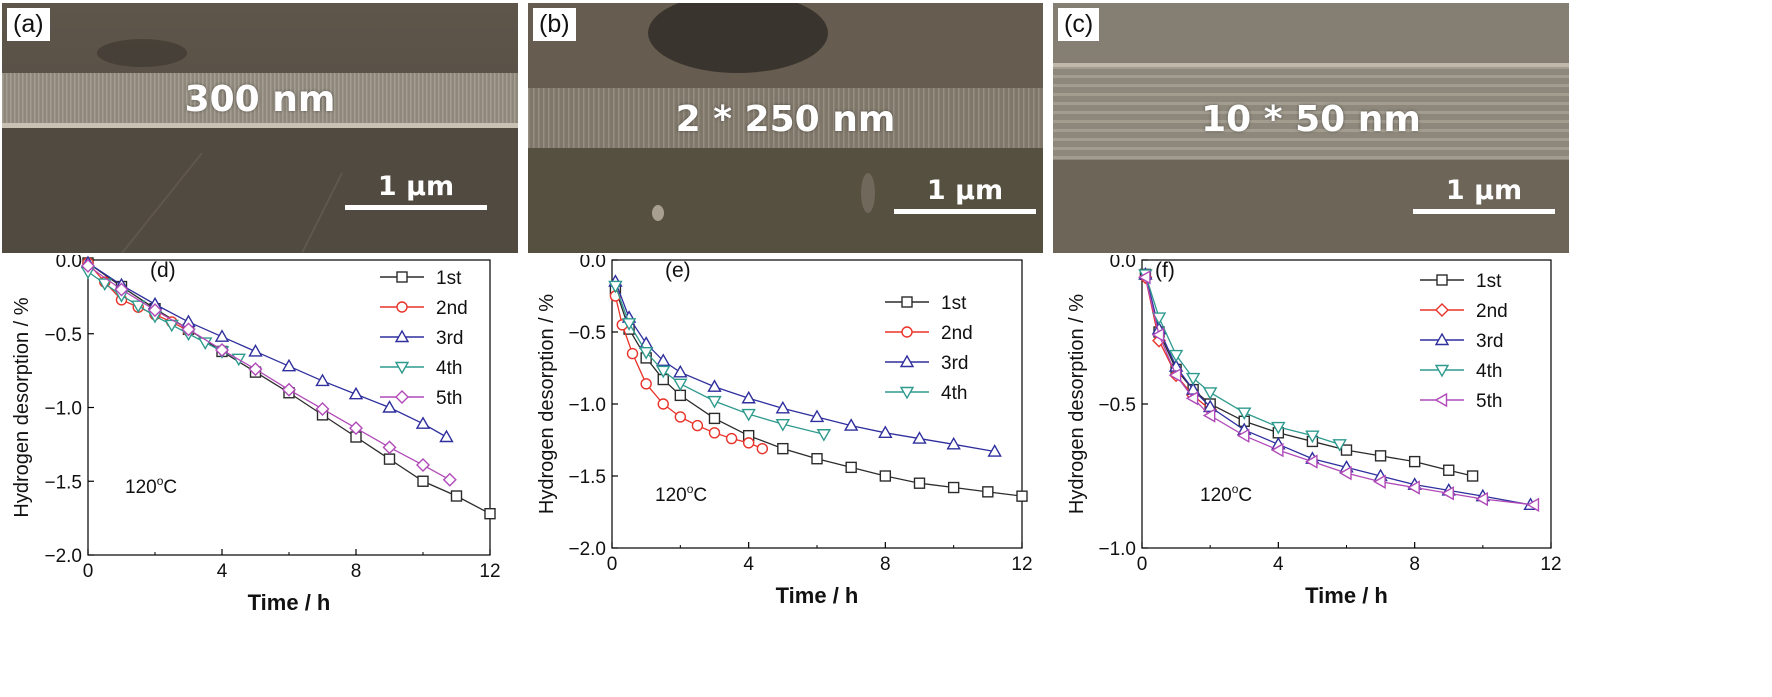  I want to click on panel-label-a: (a), so click(28, 24).